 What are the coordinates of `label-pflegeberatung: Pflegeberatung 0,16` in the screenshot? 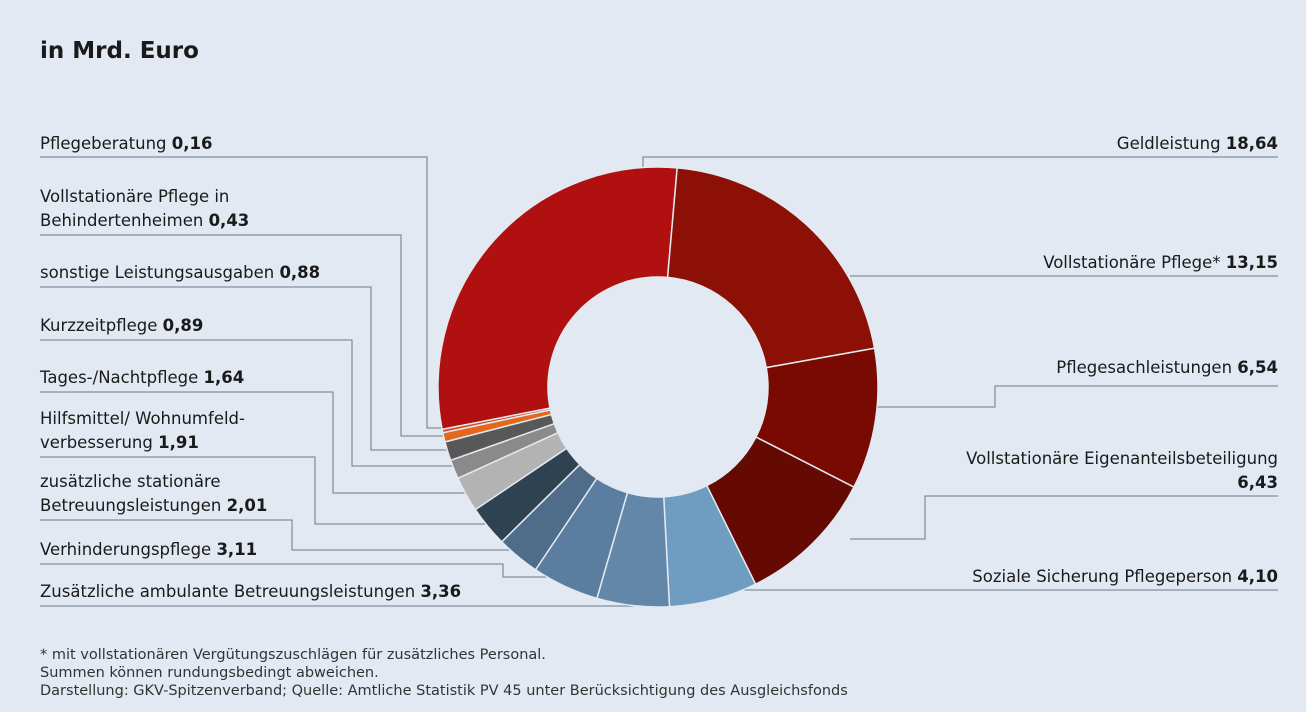 It's located at (126, 143).